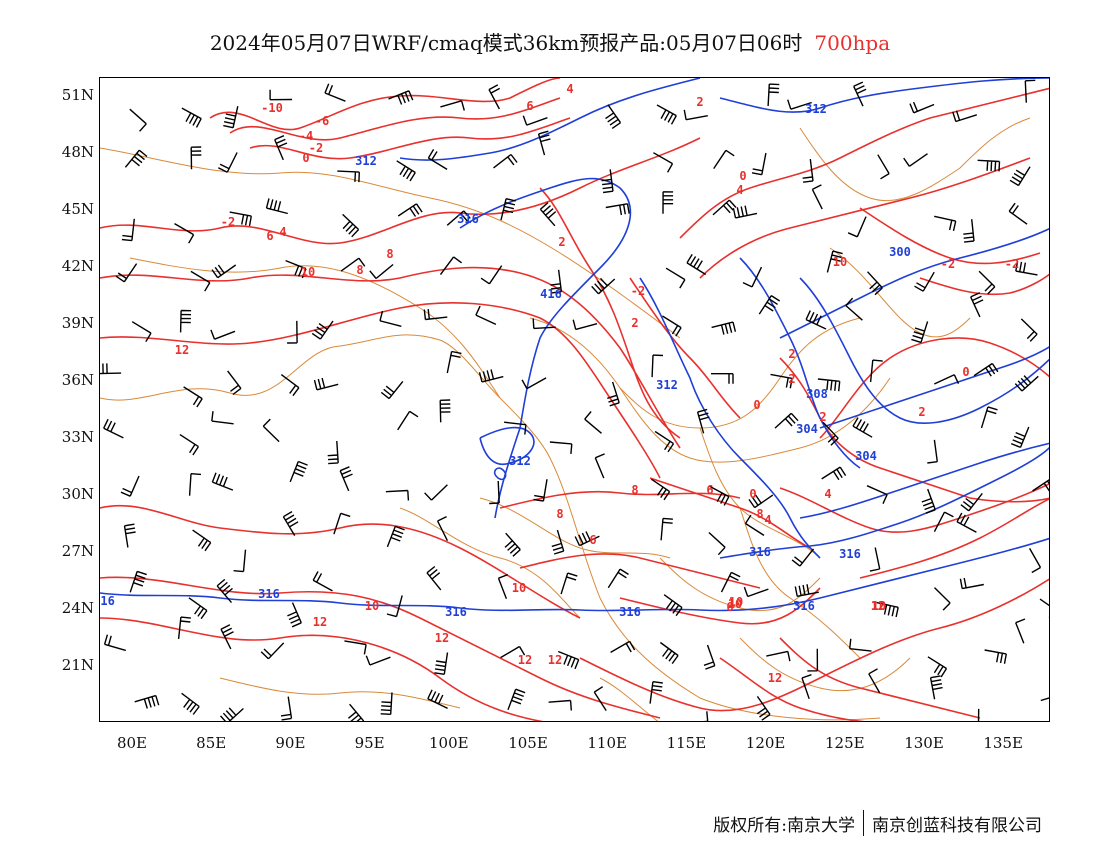  What do you see at coordinates (924, 743) in the screenshot?
I see `lon-tick-label: 130E` at bounding box center [924, 743].